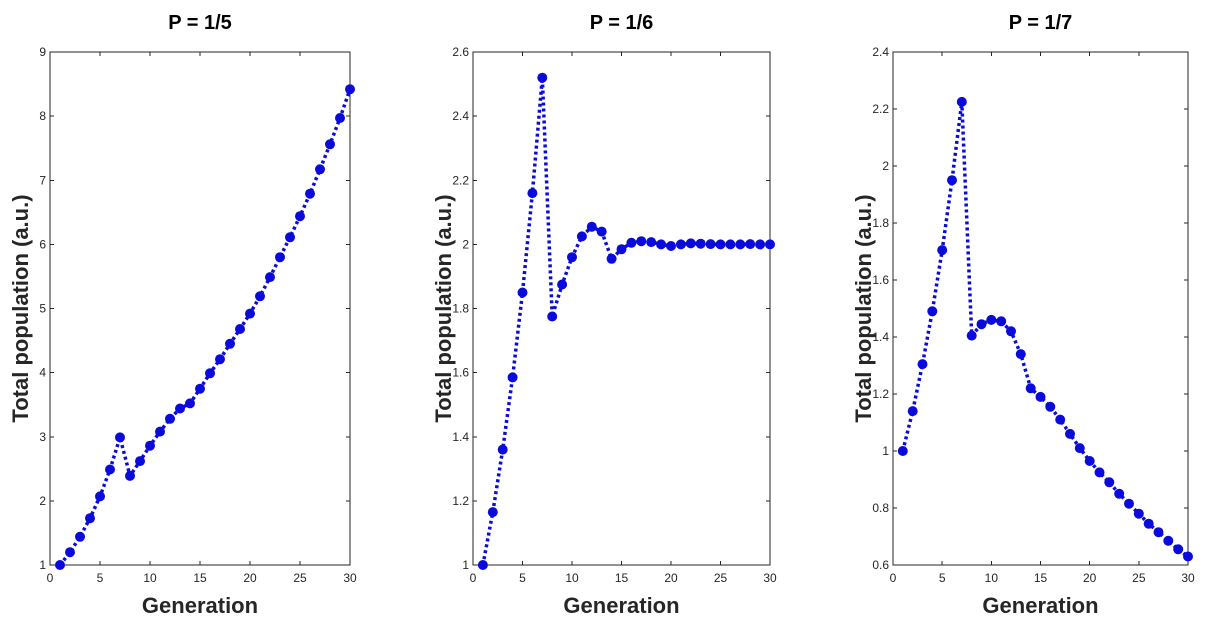 Image resolution: width=1224 pixels, height=634 pixels. Describe the element at coordinates (880, 508) in the screenshot. I see `y-tick-label: 0.8` at that location.